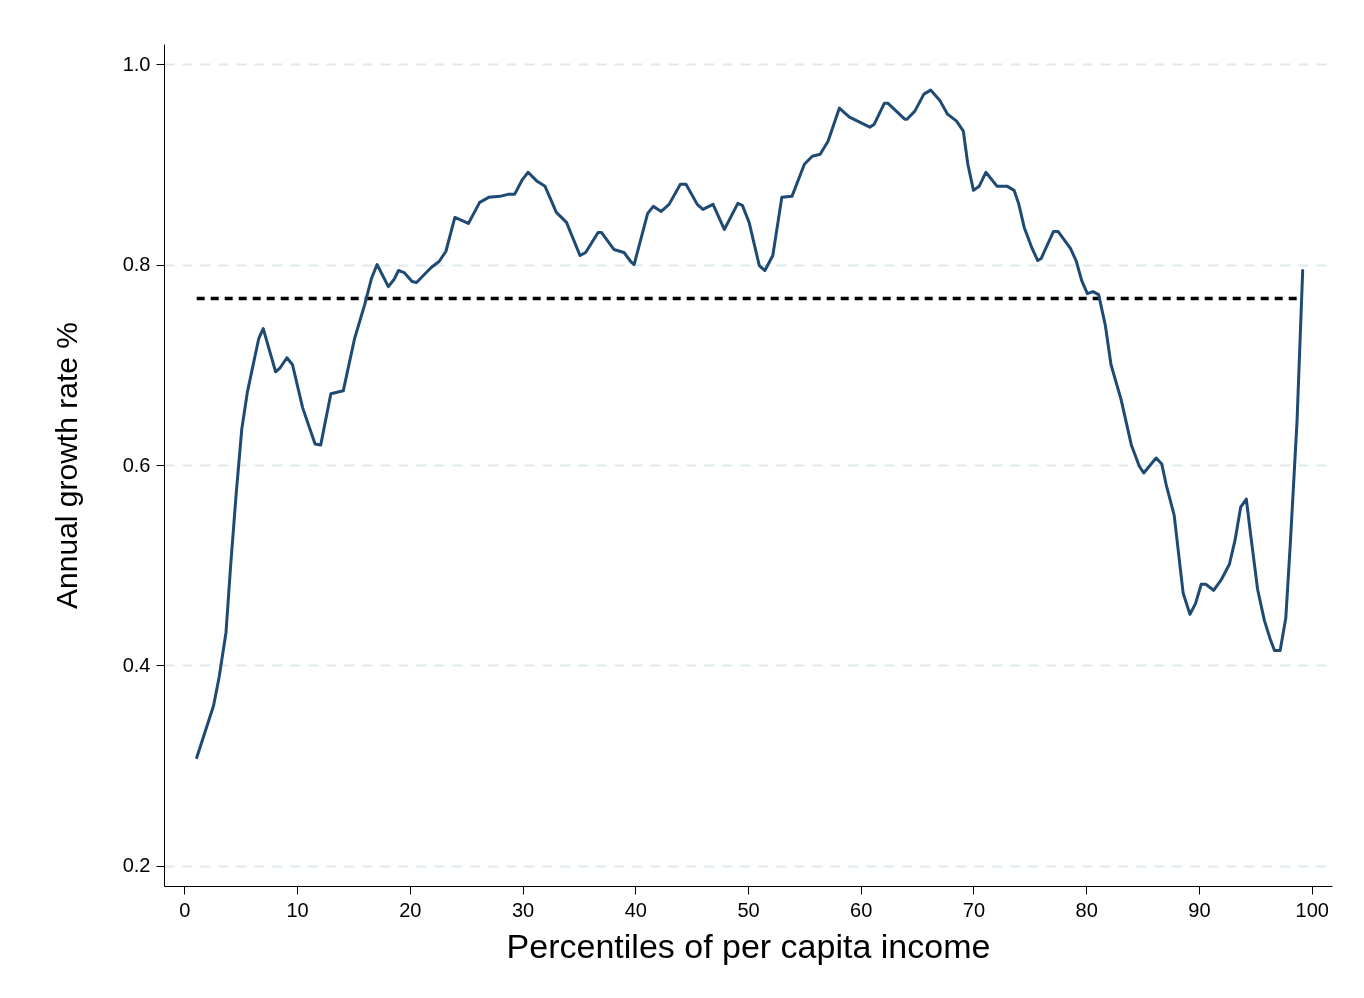 This screenshot has height=998, width=1364. I want to click on x-tick-label: 100, so click(1312, 909).